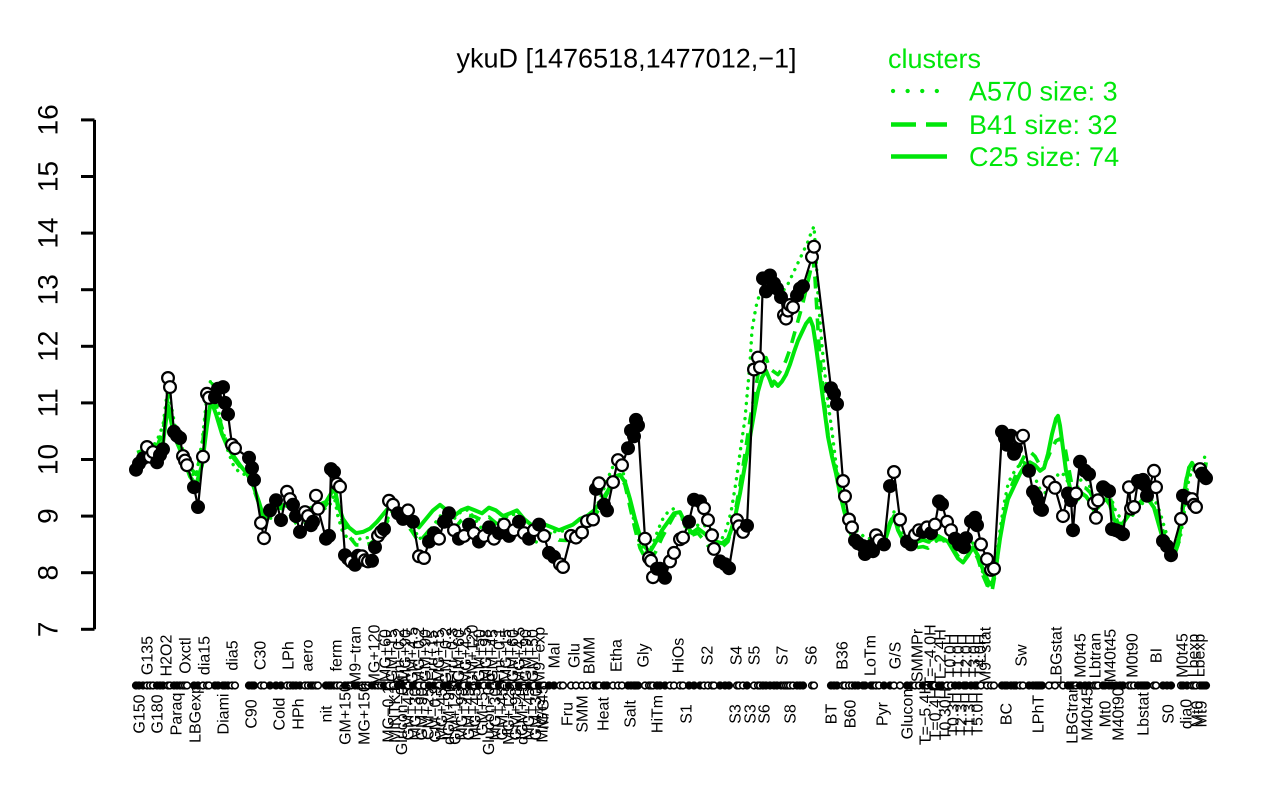  What do you see at coordinates (926, 714) in the screenshot?
I see `svg-text: T=−5.4H` at bounding box center [926, 714].